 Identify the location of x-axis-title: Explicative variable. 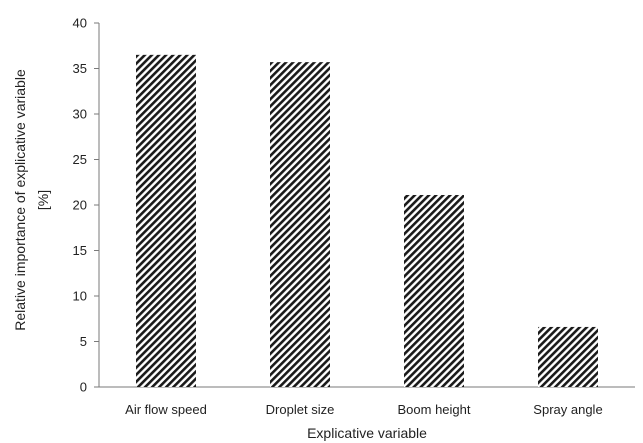
(367, 433).